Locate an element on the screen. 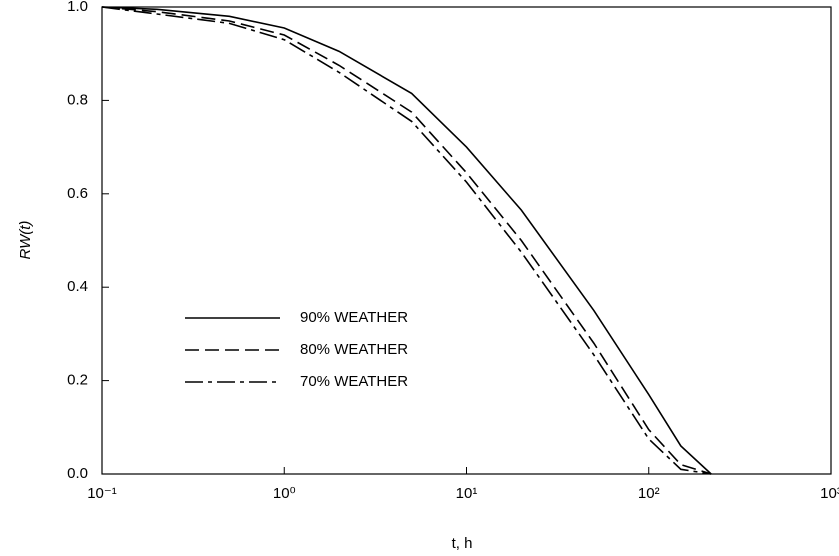 The image size is (839, 556). legend-label: 70% WEATHER is located at coordinates (354, 381).